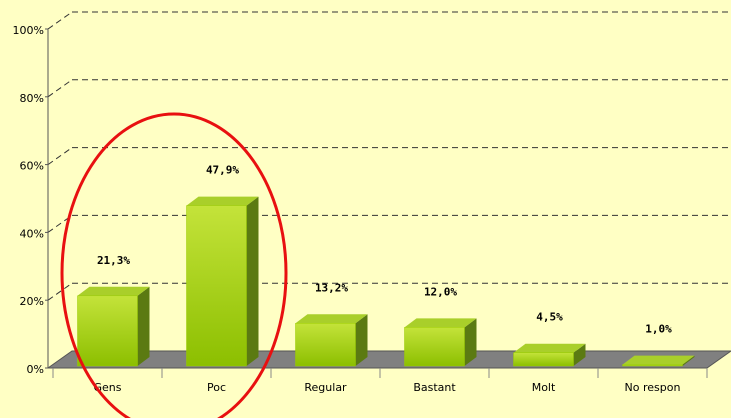 The image size is (731, 418). I want to click on y-tick-label: 100%, so click(28, 30).